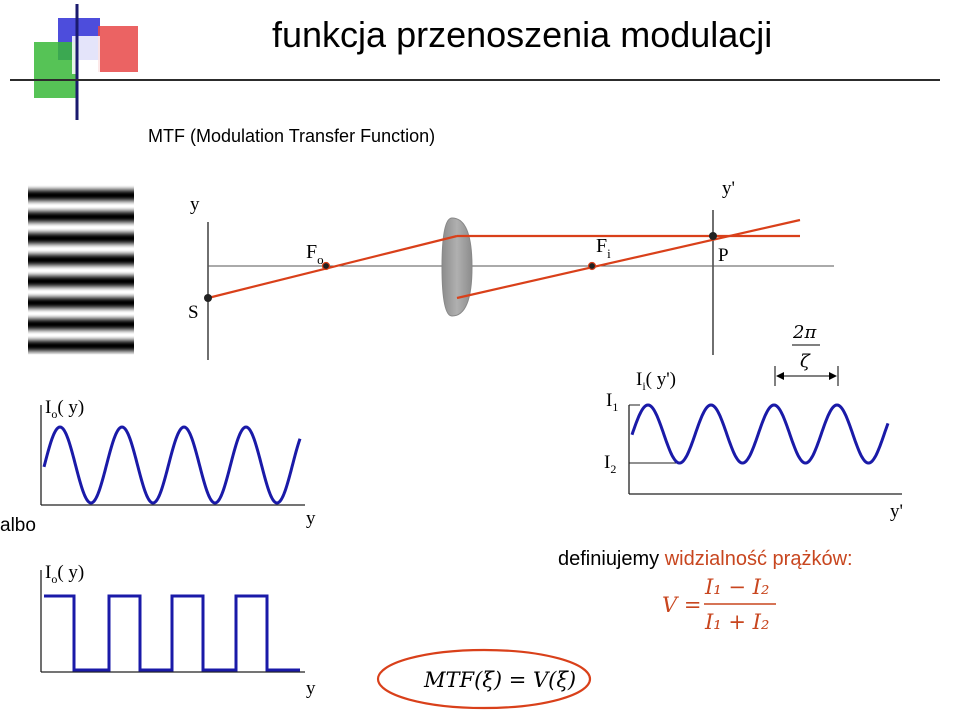 The image size is (960, 714). I want to click on object-axis-label: y, so click(195, 204).